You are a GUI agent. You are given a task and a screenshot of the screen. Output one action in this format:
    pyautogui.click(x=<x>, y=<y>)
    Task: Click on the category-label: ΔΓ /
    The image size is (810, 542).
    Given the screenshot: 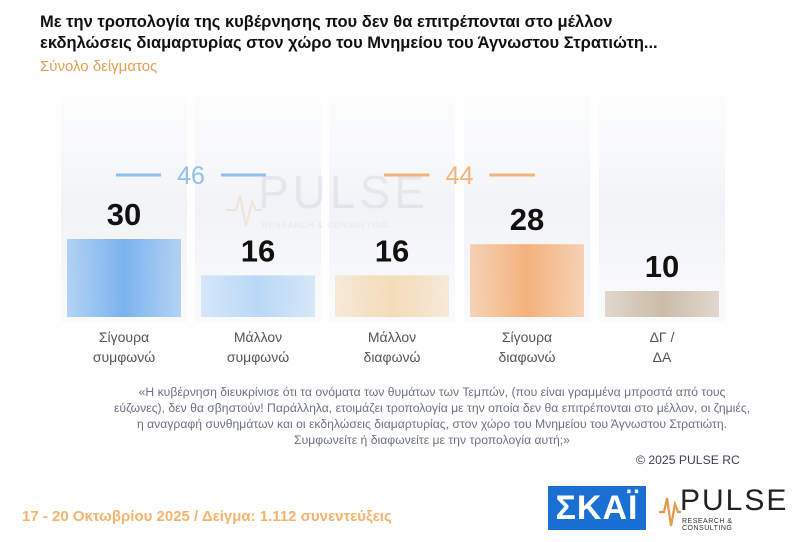 What is the action you would take?
    pyautogui.click(x=662, y=337)
    